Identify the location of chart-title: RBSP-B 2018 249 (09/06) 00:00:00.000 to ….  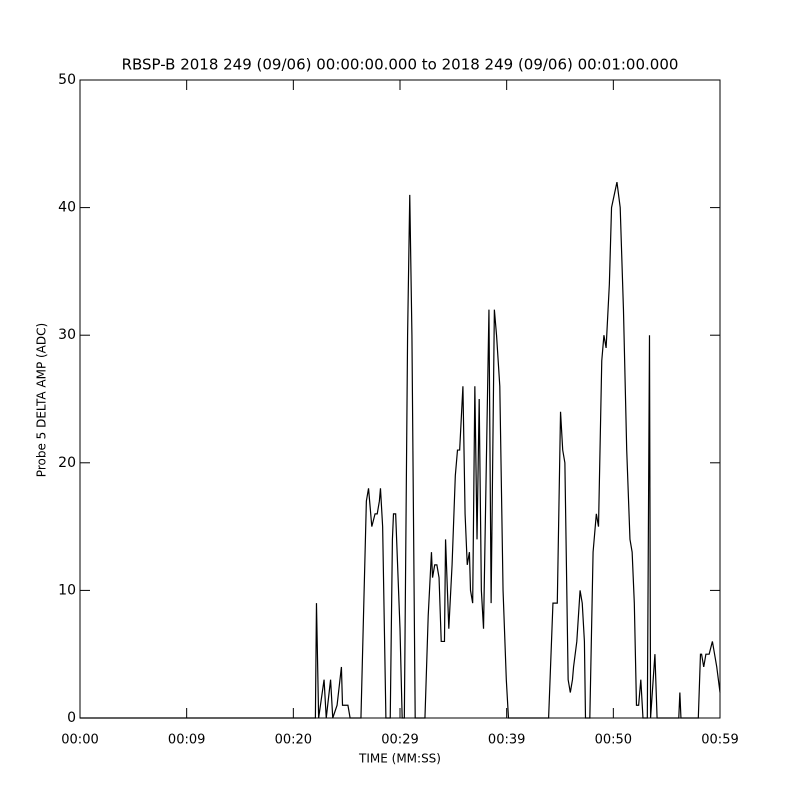
(400, 65).